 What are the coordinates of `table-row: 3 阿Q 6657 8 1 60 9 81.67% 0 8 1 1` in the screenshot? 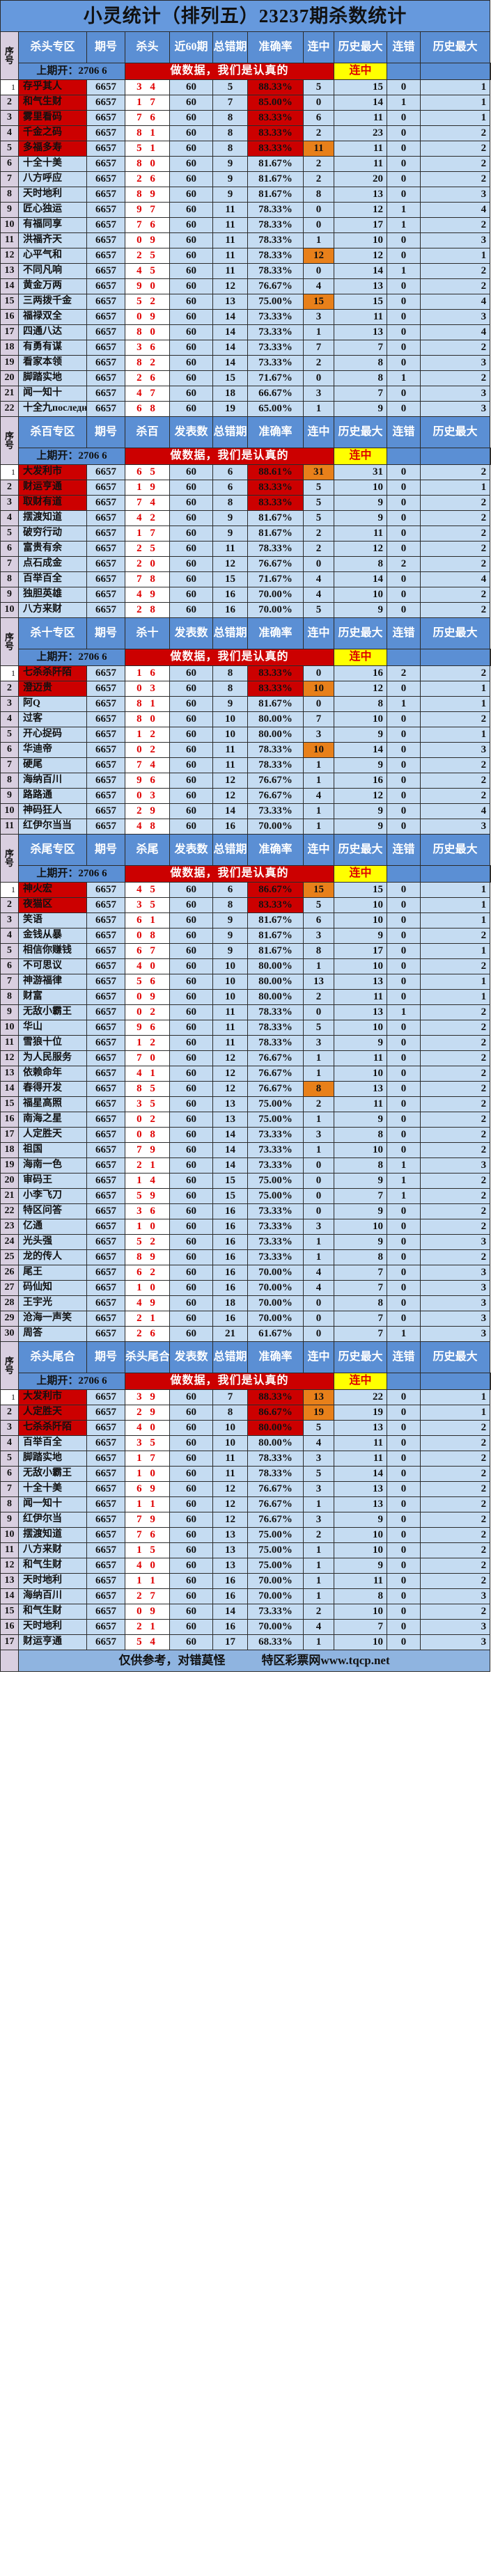 It's located at (245, 704).